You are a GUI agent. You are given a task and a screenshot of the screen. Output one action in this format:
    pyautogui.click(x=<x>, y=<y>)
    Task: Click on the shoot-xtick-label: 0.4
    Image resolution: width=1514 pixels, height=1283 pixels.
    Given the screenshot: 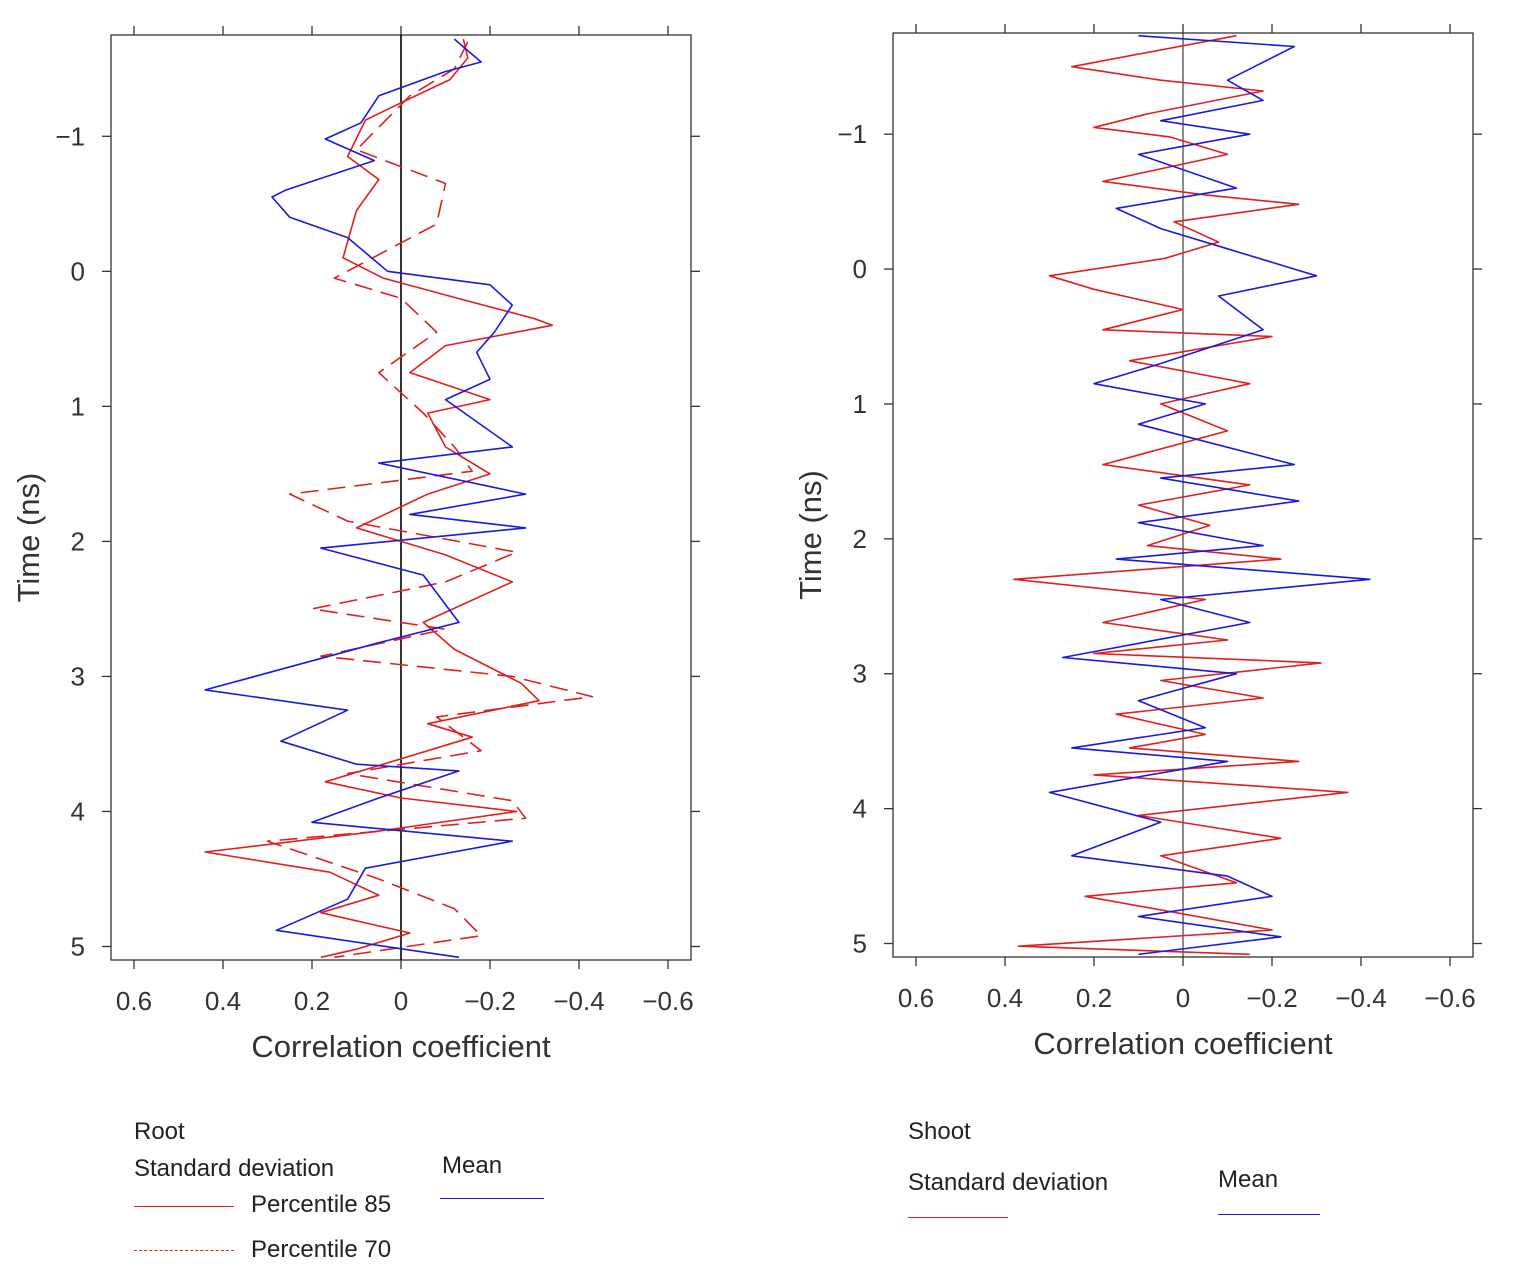 What is the action you would take?
    pyautogui.click(x=1005, y=998)
    